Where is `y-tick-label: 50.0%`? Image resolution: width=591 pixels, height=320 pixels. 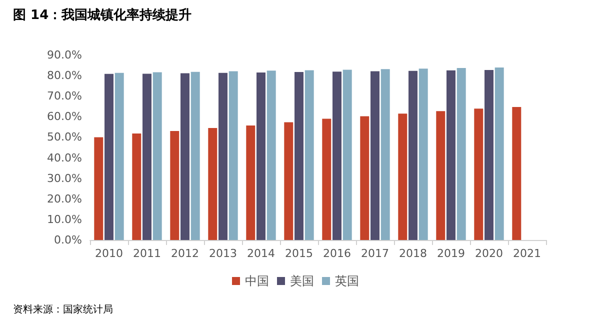 y-tick-label: 50.0% is located at coordinates (64, 137).